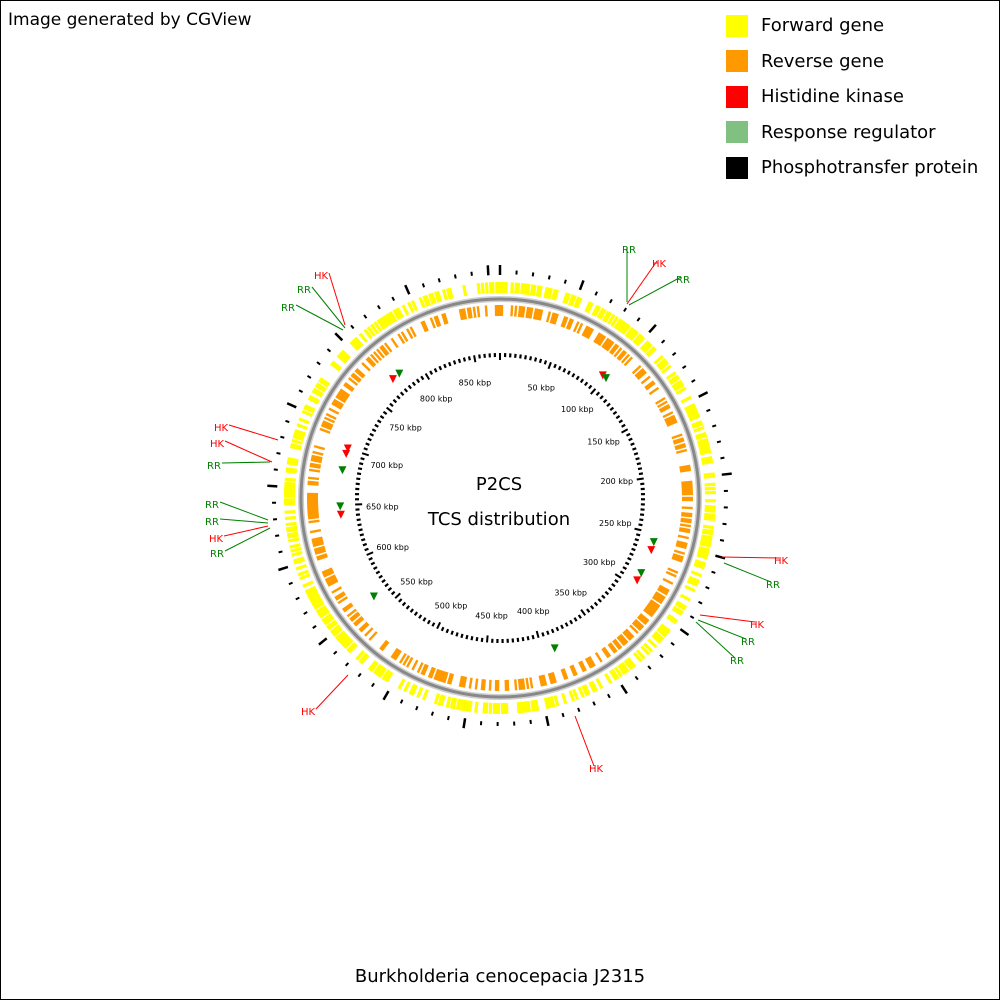 The image size is (1000, 1000). Describe the element at coordinates (498, 519) in the screenshot. I see `center-subtitle: TCS distribution` at that location.